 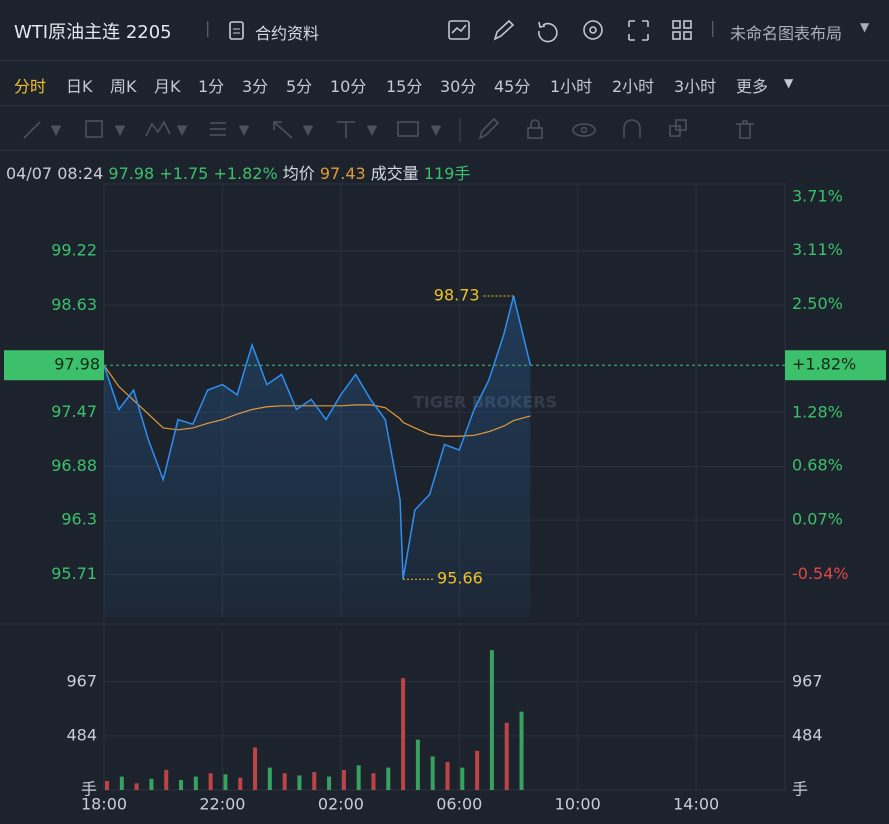 What do you see at coordinates (460, 578) in the screenshot?
I see `extreme-label: 95.66` at bounding box center [460, 578].